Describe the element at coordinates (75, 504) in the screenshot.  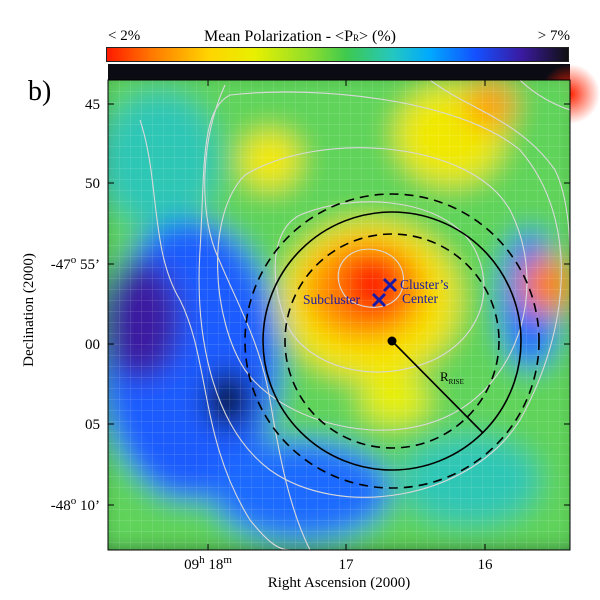
I see `y-tick-label: -48o 10’` at that location.